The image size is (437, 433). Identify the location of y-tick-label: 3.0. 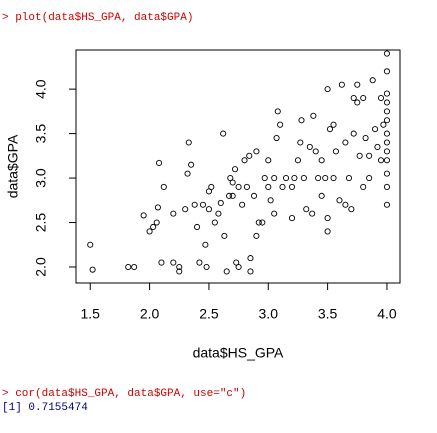
(41, 178).